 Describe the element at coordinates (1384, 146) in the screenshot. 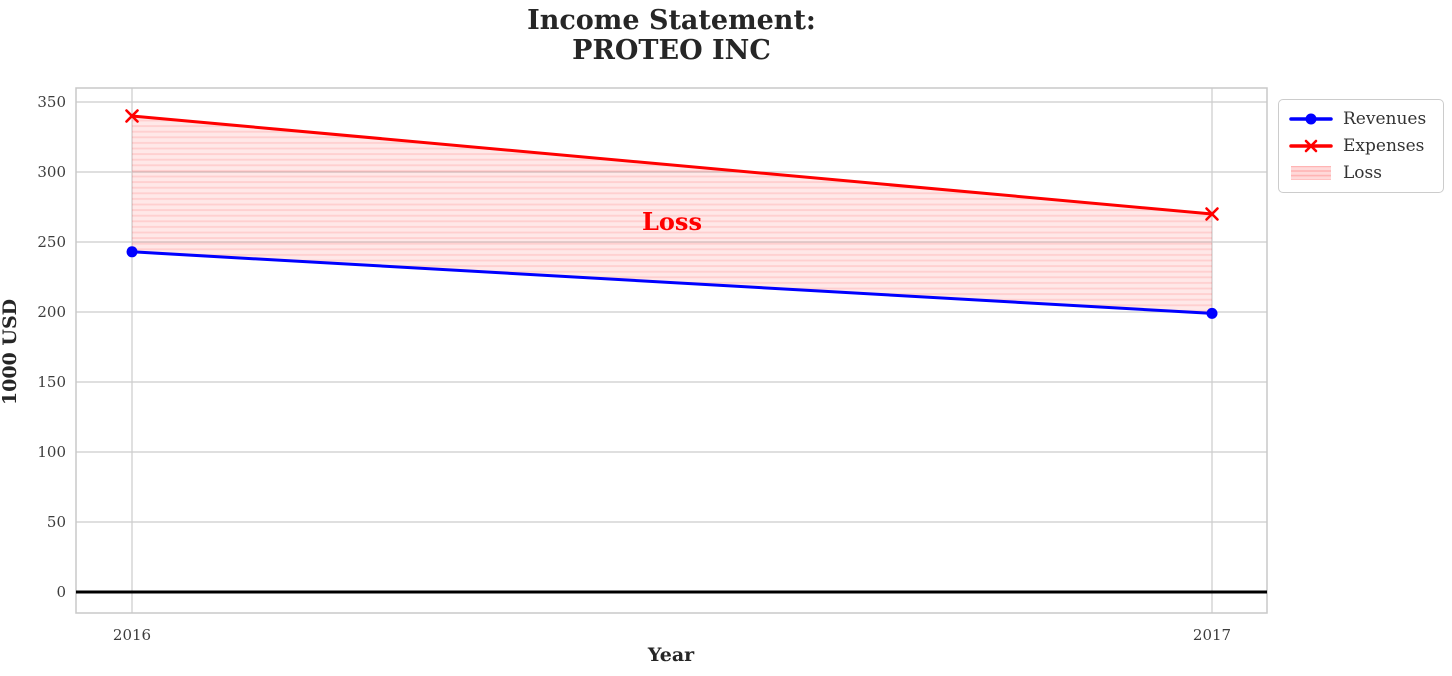

I see `legend-label-expenses: Expenses` at that location.